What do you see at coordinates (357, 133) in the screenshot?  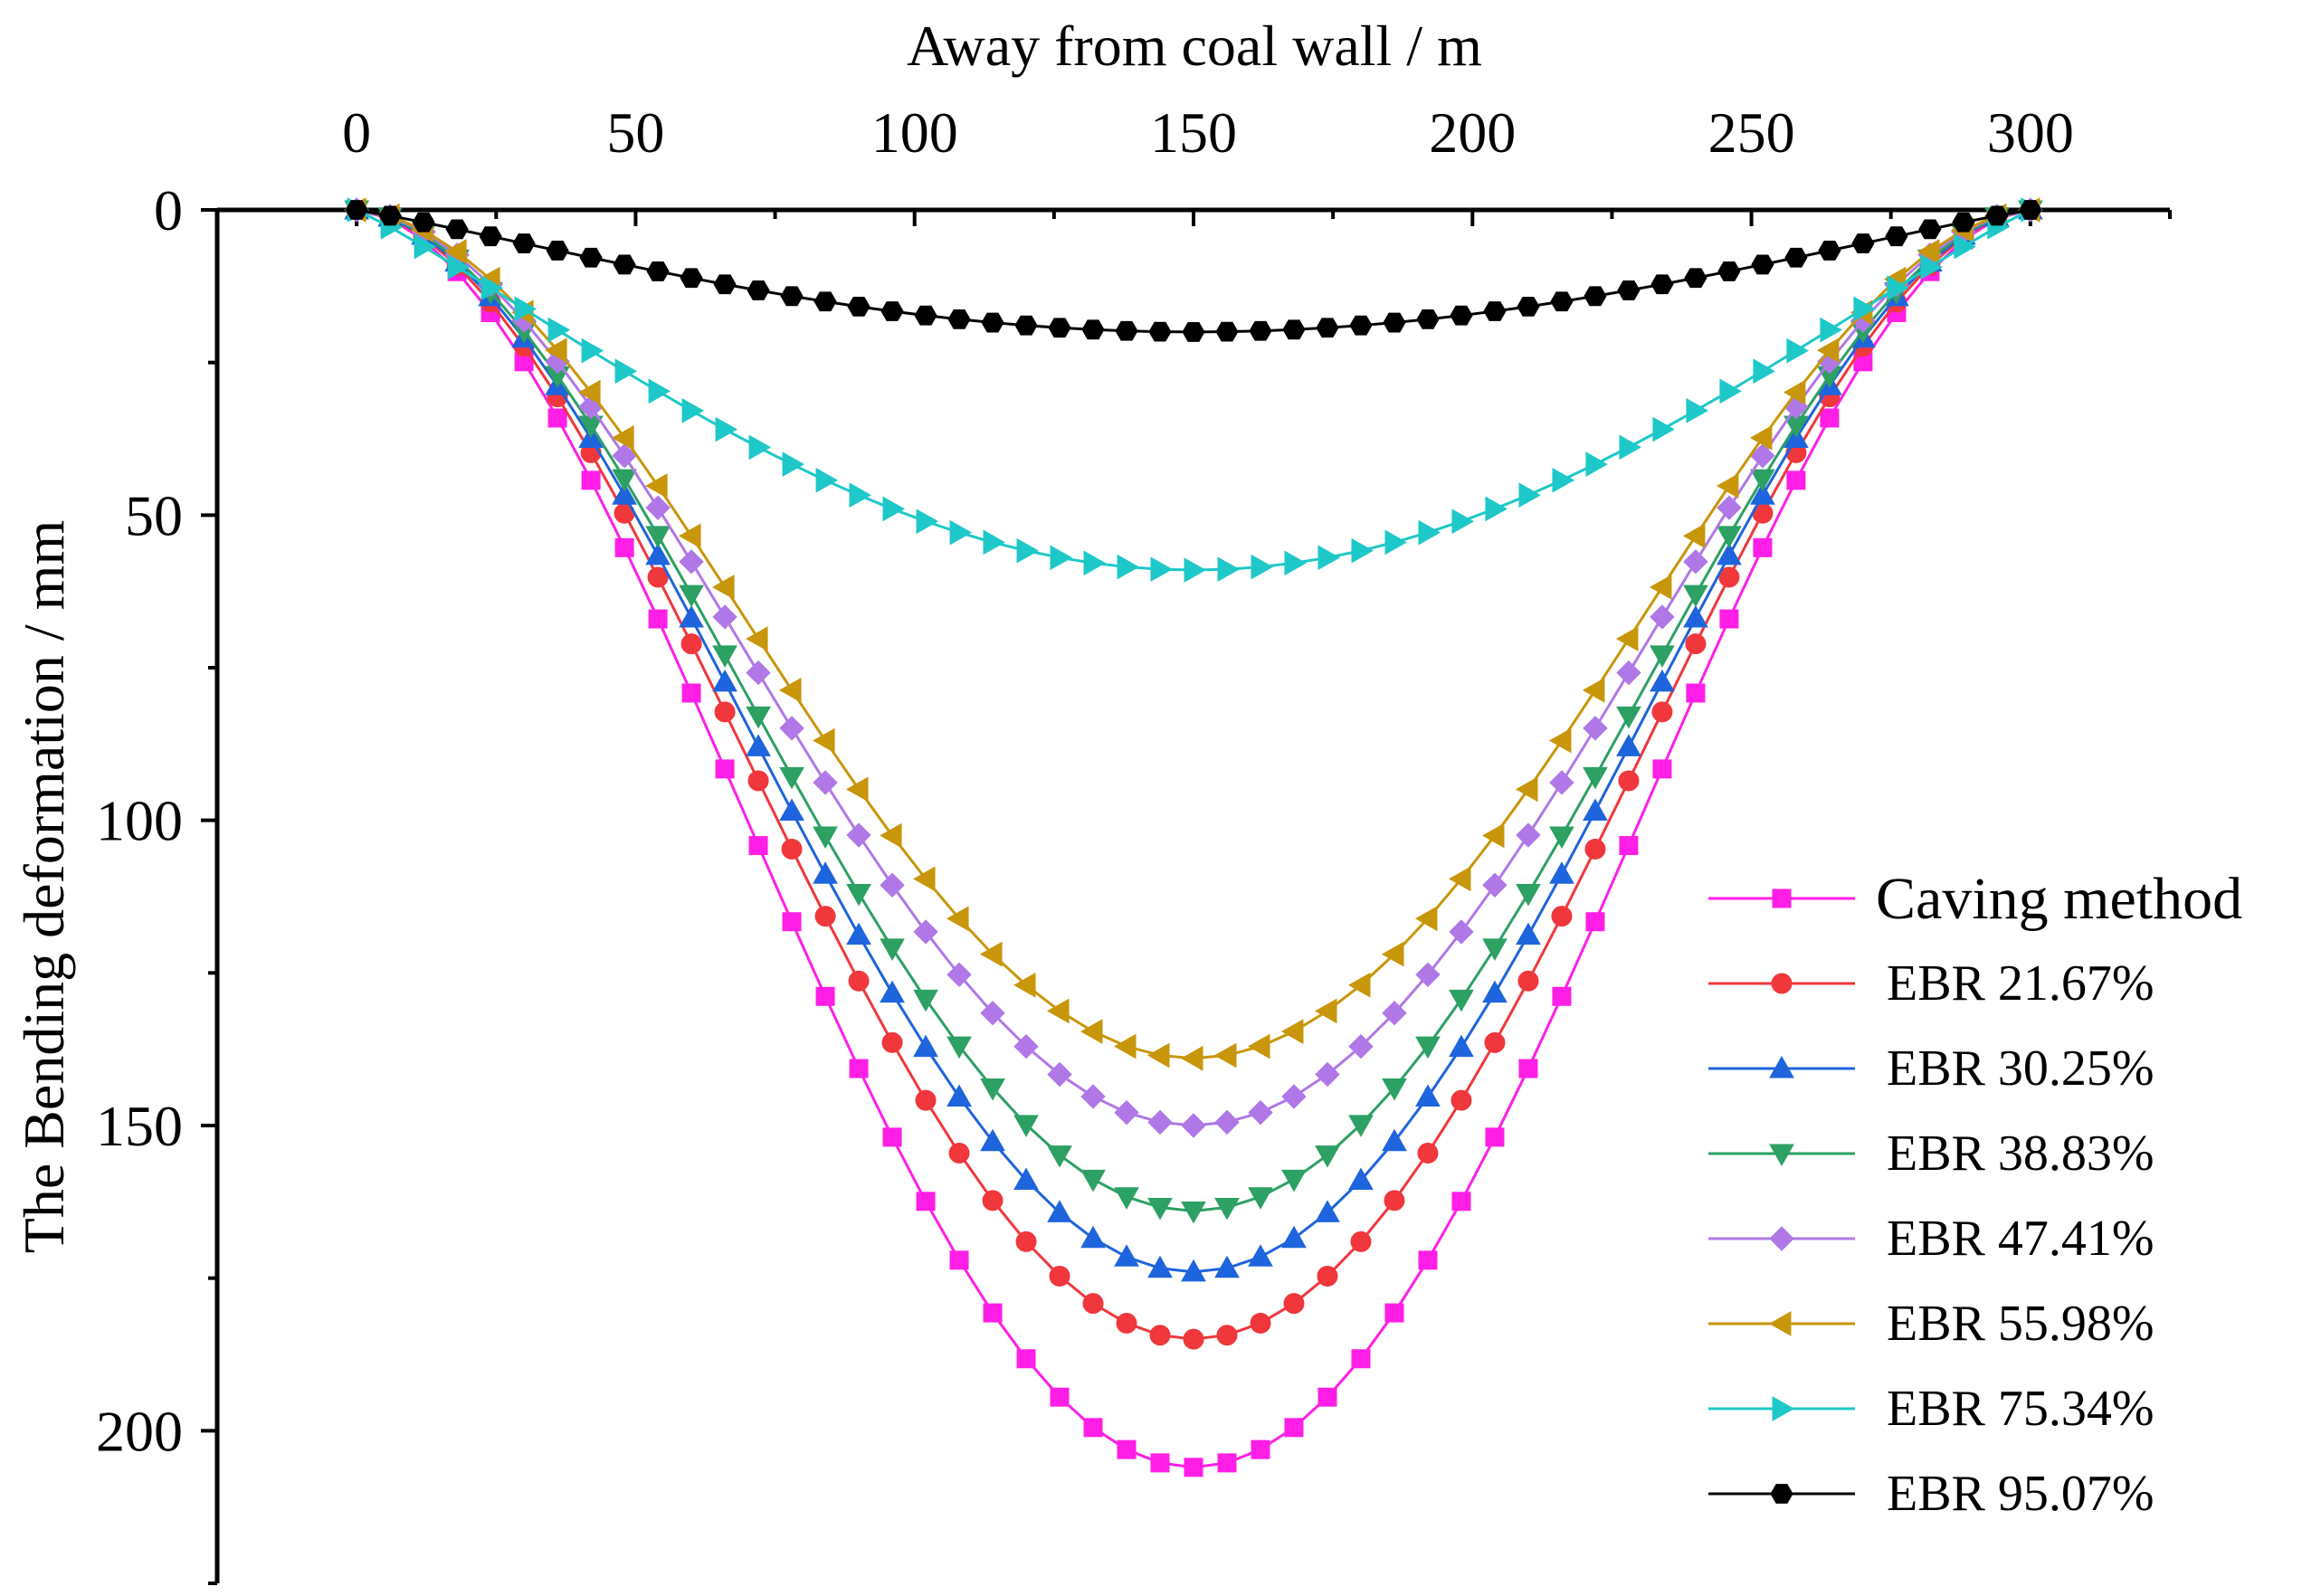 I see `x-tick-label: 0` at bounding box center [357, 133].